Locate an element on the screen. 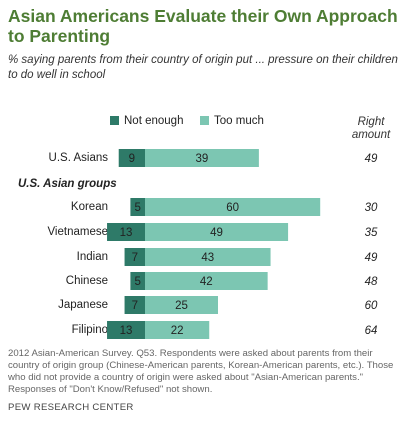  value-label: 60 is located at coordinates (232, 208).